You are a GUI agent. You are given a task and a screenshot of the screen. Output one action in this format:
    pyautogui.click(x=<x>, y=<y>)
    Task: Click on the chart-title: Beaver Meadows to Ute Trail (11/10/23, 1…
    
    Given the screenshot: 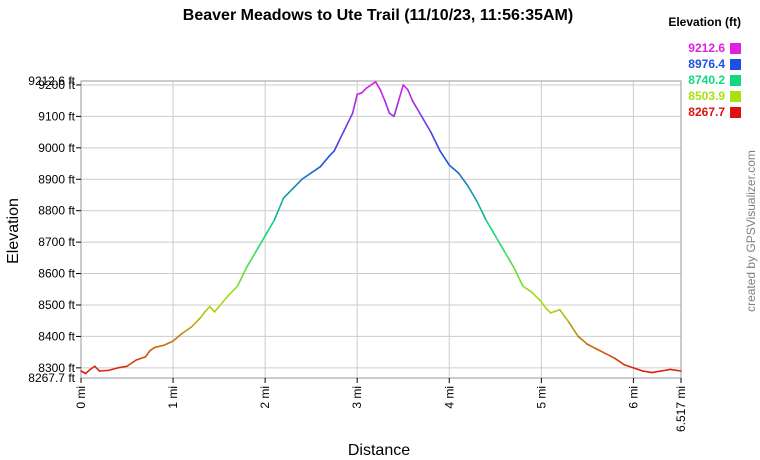 What is the action you would take?
    pyautogui.click(x=378, y=15)
    